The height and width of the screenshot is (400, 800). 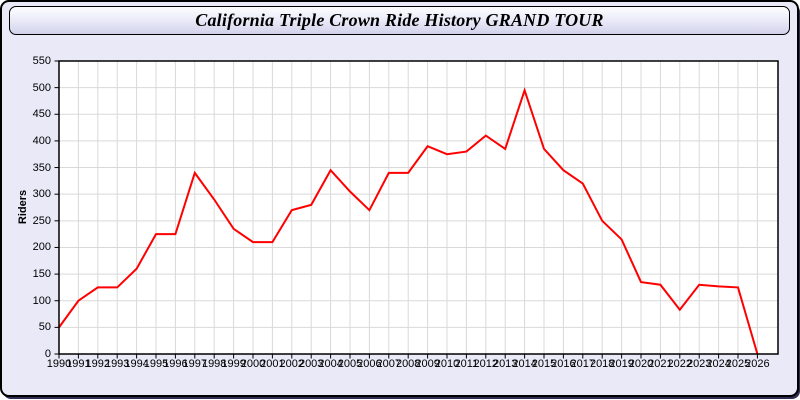 What do you see at coordinates (738, 364) in the screenshot?
I see `x-tick-label: 2025` at bounding box center [738, 364].